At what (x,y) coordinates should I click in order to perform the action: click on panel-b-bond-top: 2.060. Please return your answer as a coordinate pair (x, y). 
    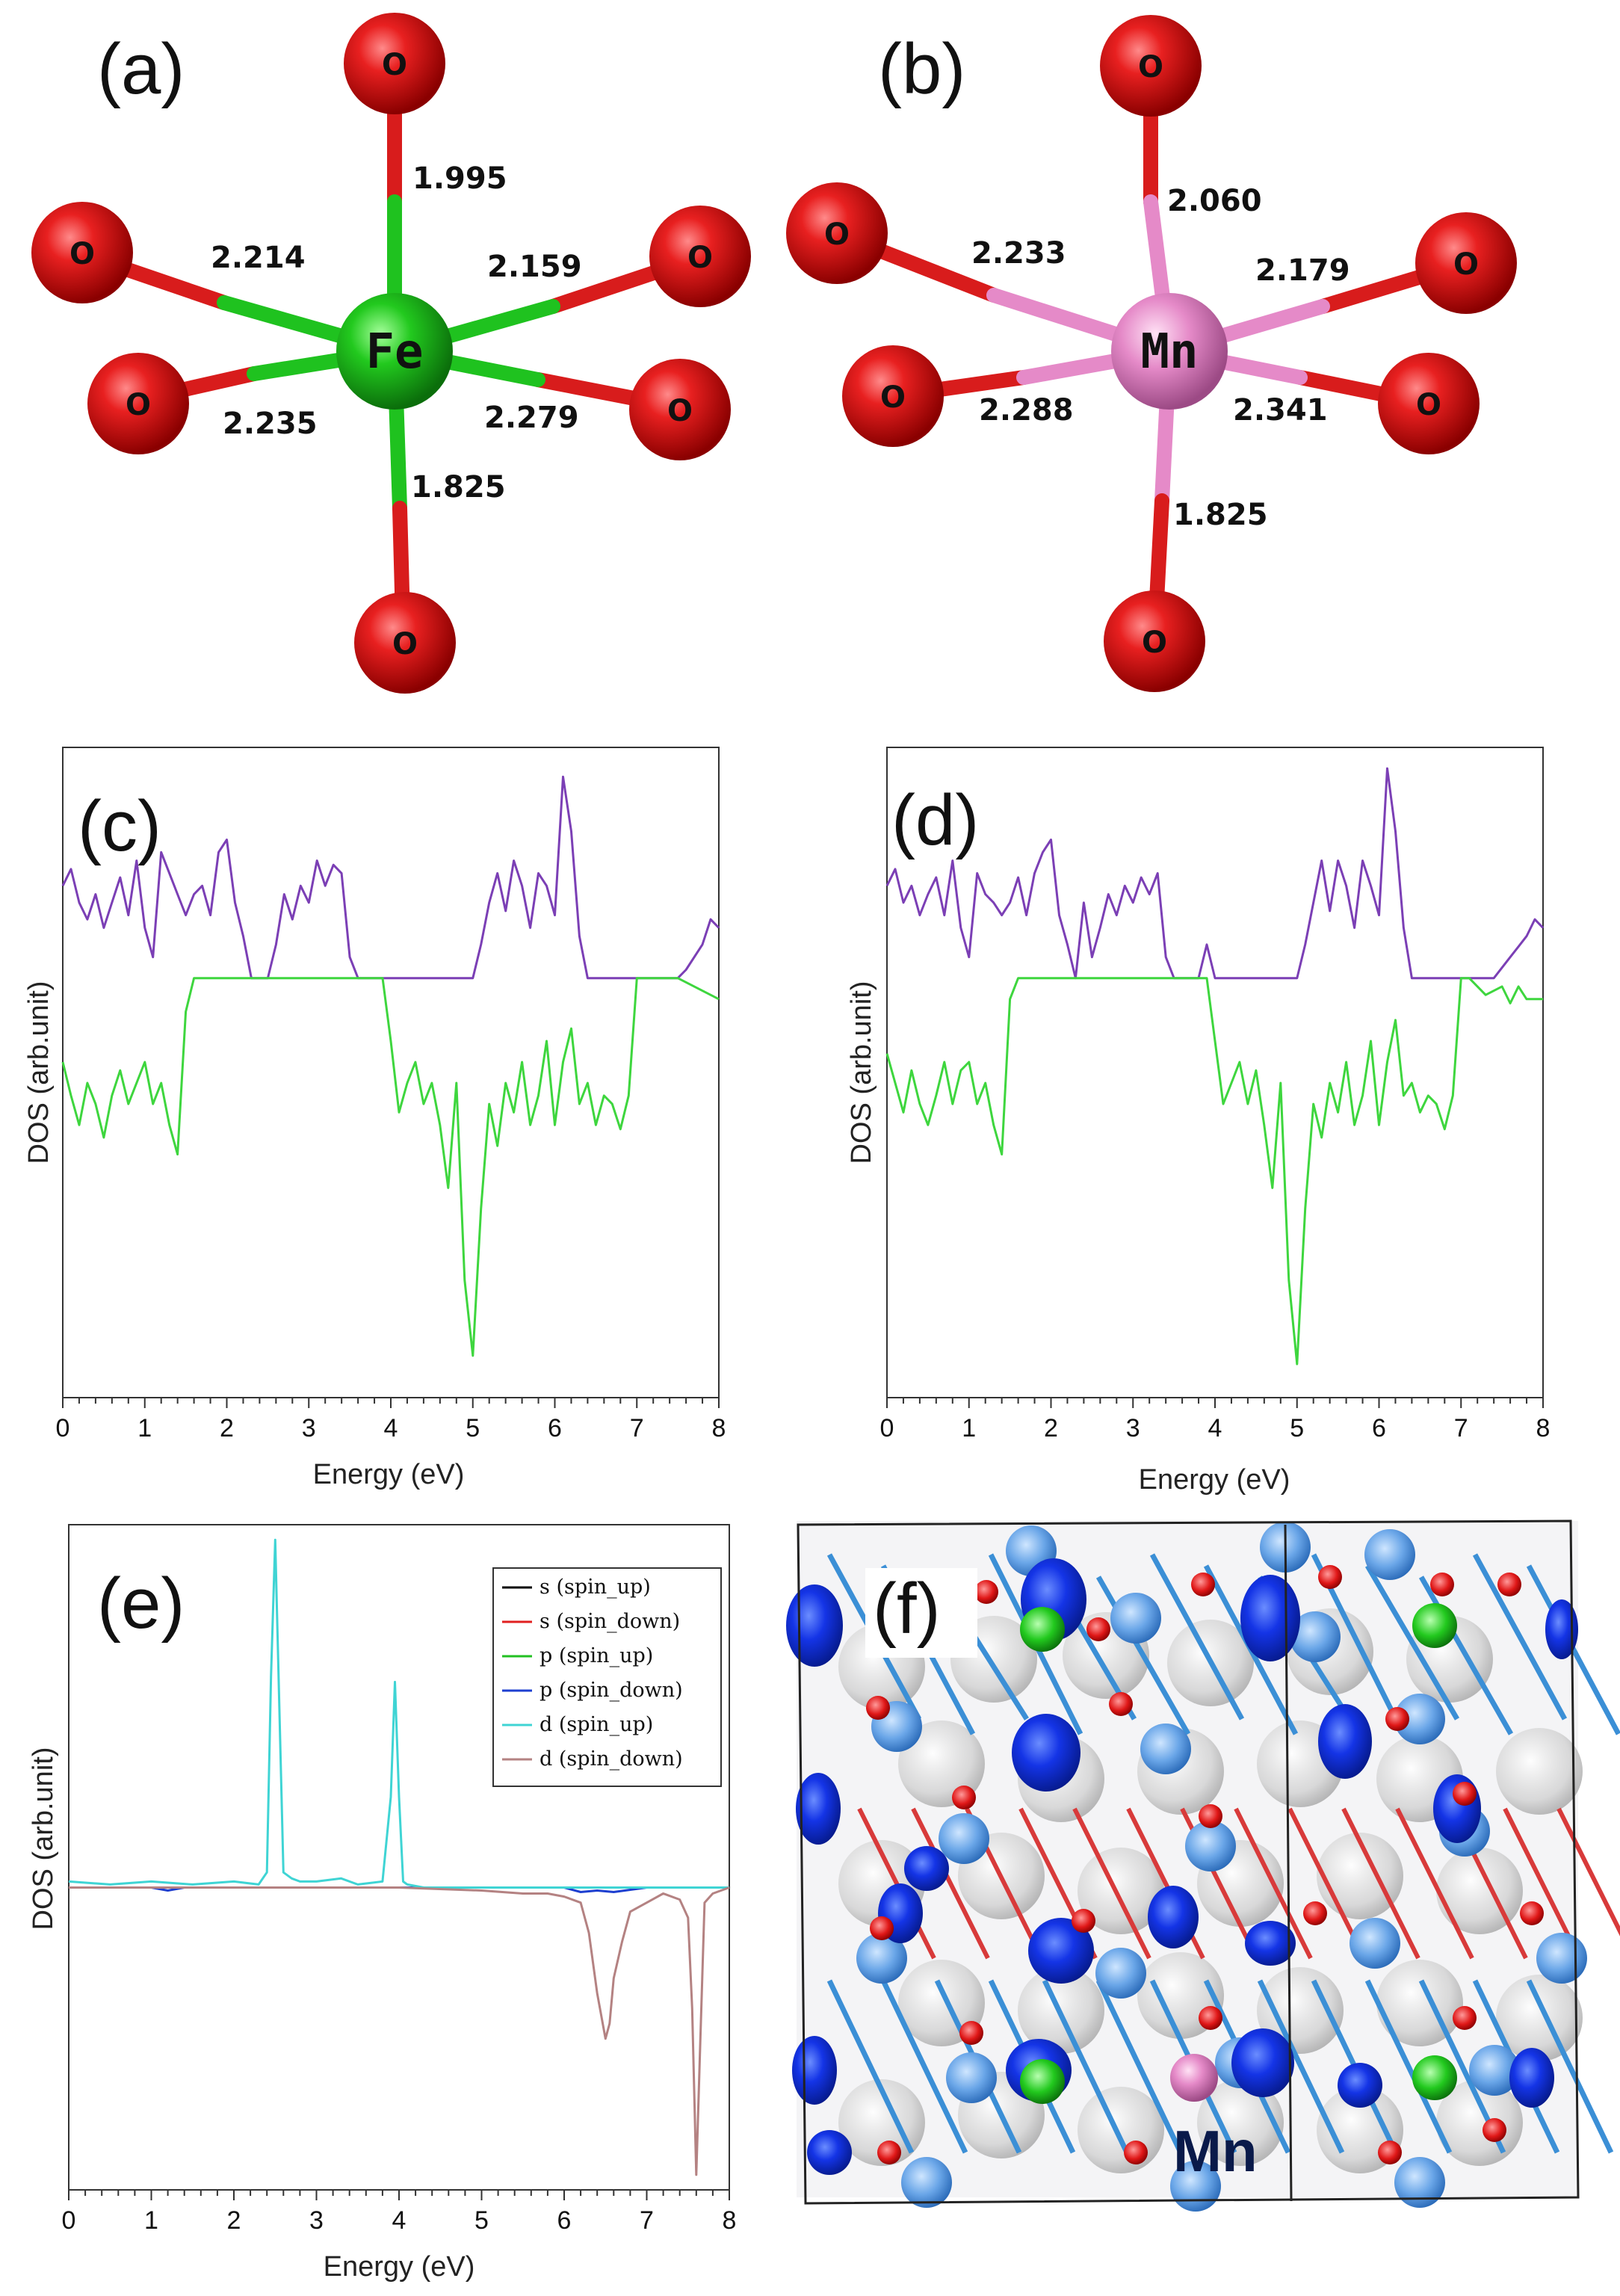
    Looking at the image, I should click on (1214, 201).